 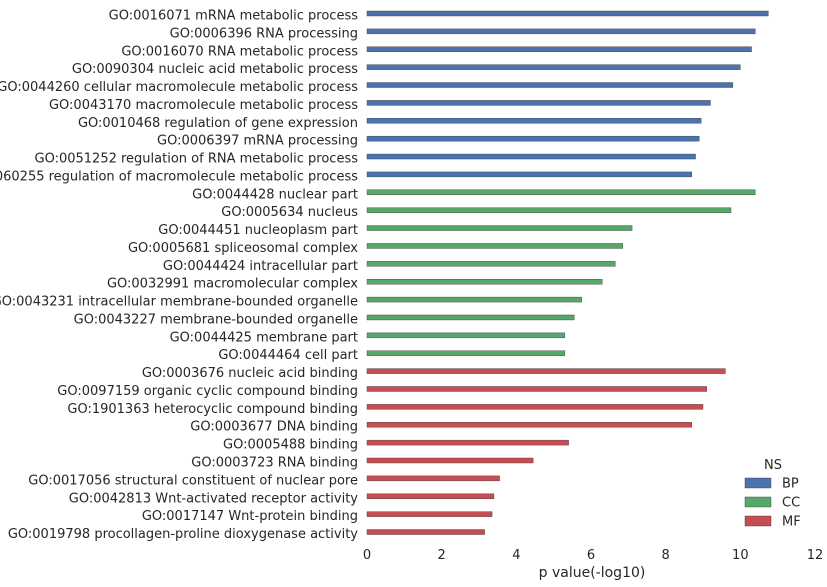 What do you see at coordinates (758, 521) in the screenshot?
I see `legend-swatch-mf` at bounding box center [758, 521].